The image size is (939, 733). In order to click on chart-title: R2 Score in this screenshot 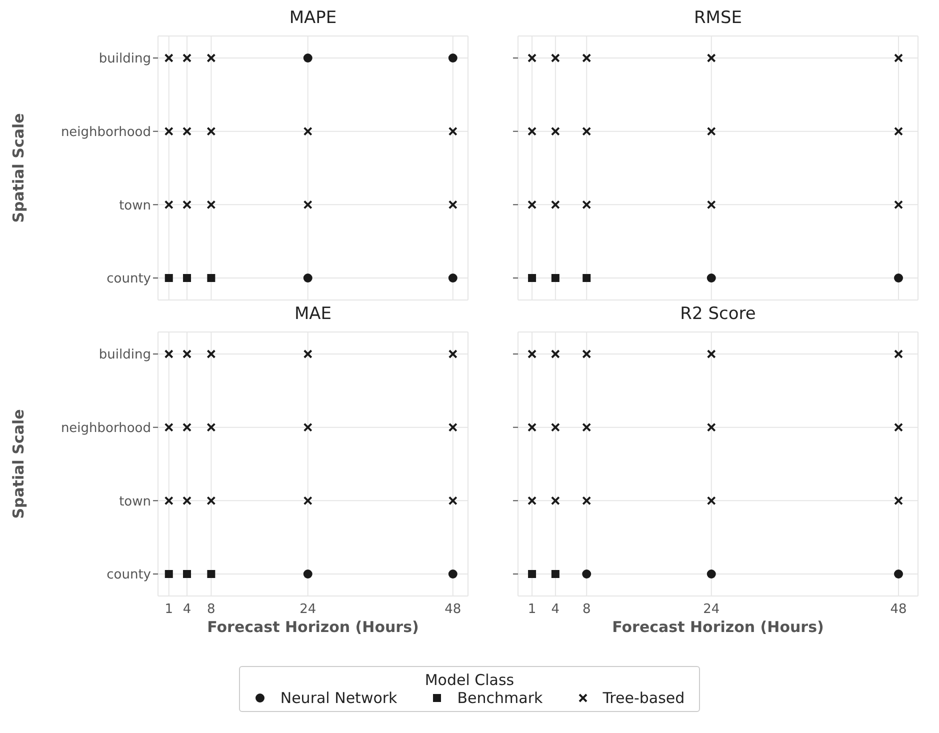, I will do `click(718, 315)`.